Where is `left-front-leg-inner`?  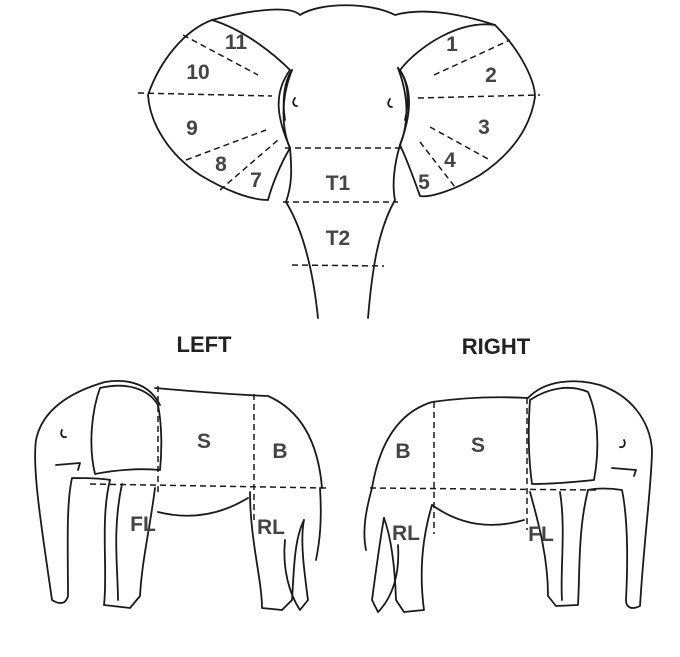 left-front-leg-inner is located at coordinates (119, 542).